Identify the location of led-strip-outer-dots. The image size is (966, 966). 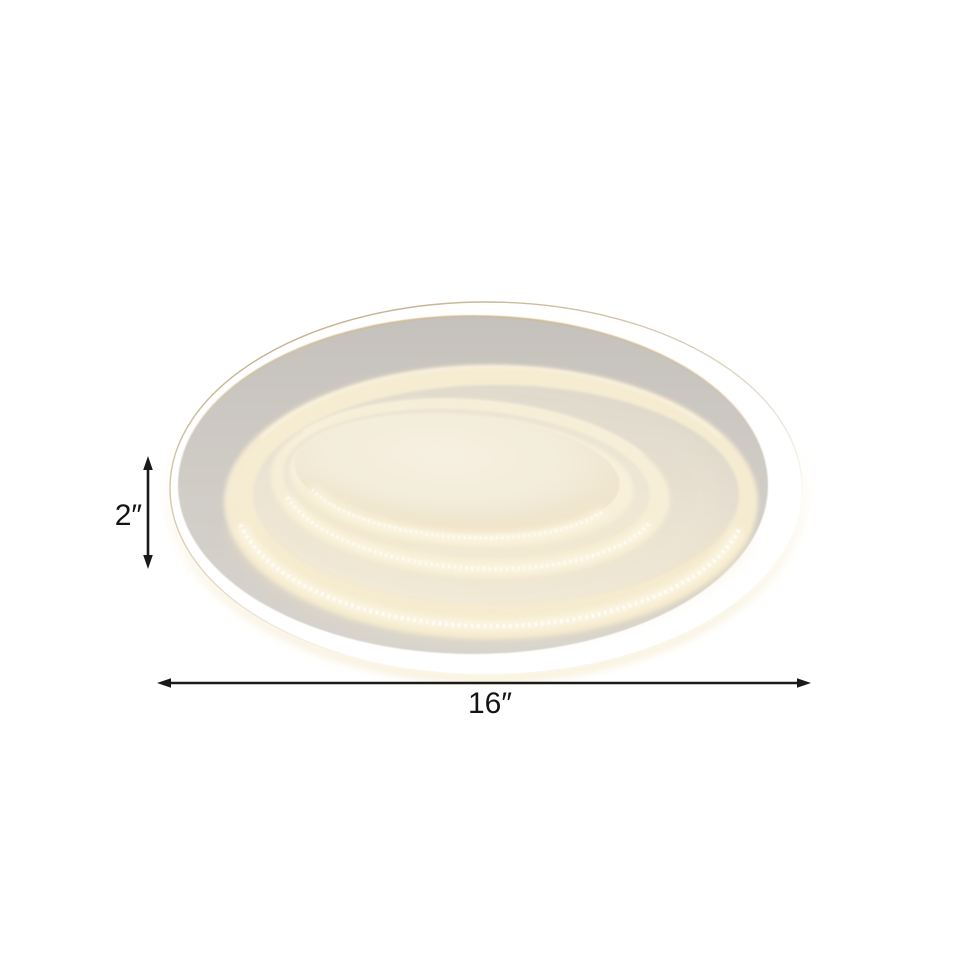
(490, 575).